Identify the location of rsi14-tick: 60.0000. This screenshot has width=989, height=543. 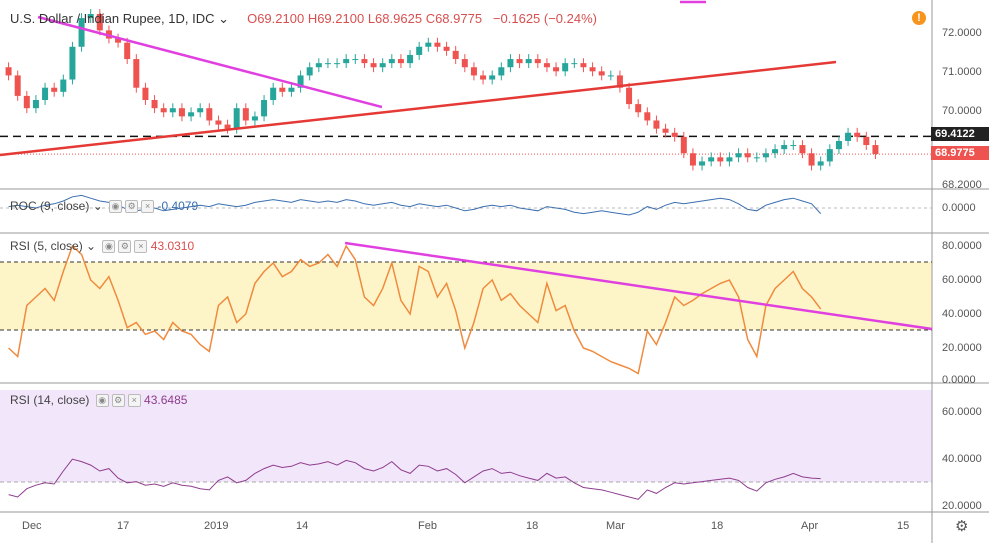
(962, 412).